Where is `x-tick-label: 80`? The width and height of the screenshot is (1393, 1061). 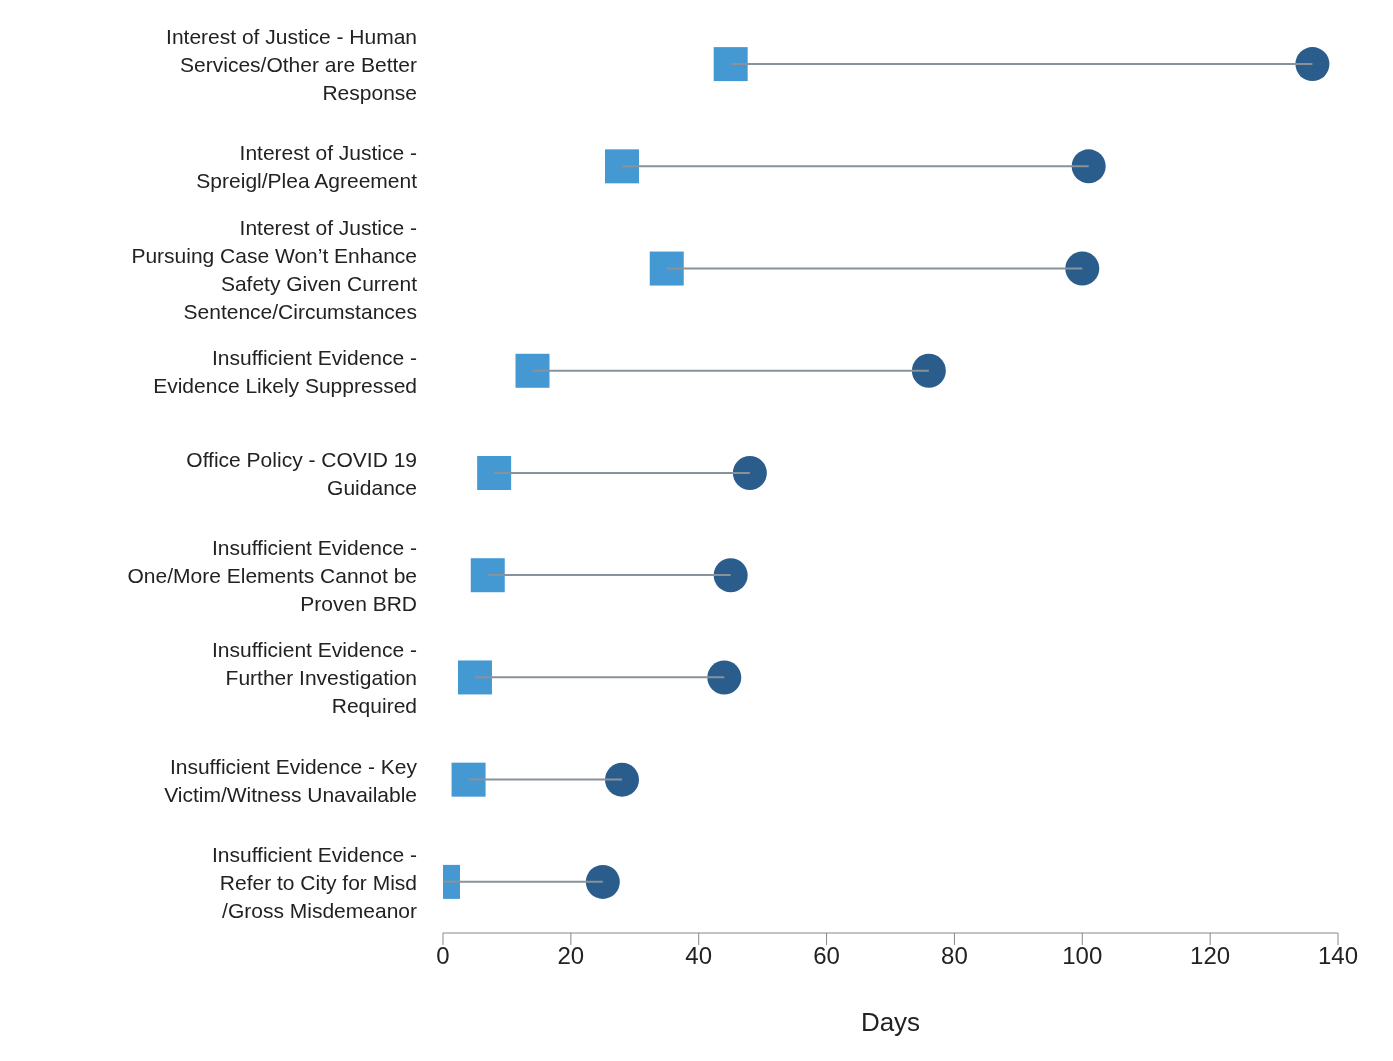 x-tick-label: 80 is located at coordinates (954, 956).